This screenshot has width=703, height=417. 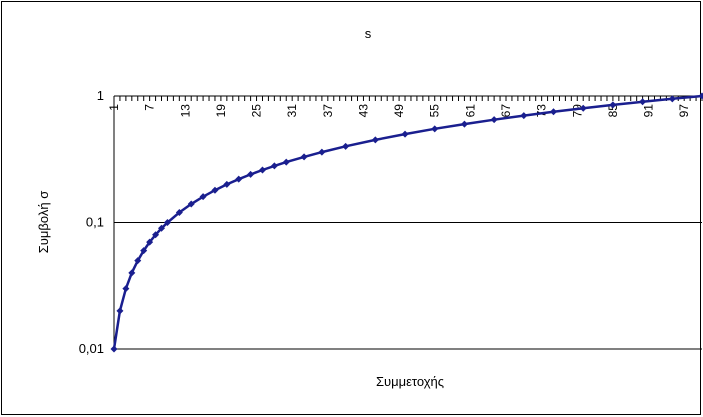 I want to click on x-tick-label-7: 43, so click(x=363, y=111).